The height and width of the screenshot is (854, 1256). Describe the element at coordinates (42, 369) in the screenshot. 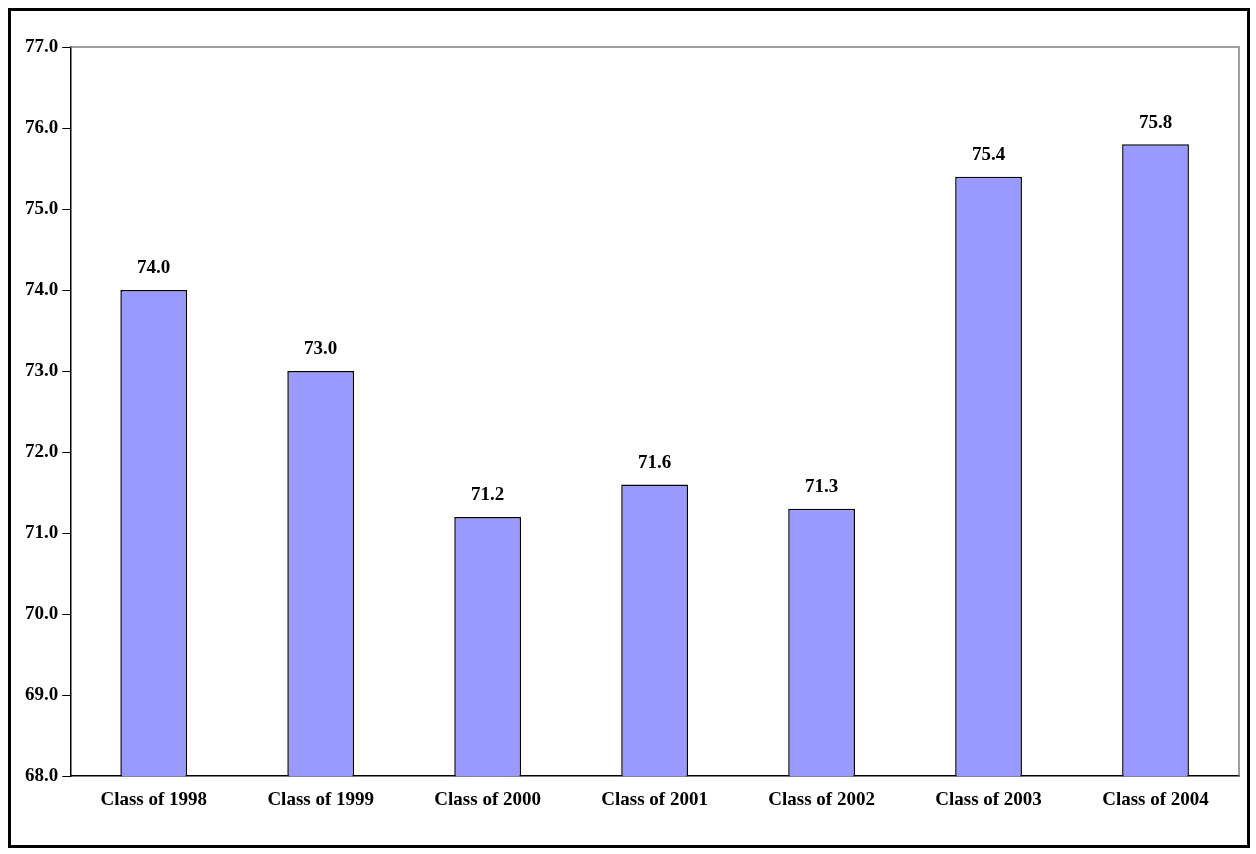

I see `y-tick-label: 73.0` at that location.